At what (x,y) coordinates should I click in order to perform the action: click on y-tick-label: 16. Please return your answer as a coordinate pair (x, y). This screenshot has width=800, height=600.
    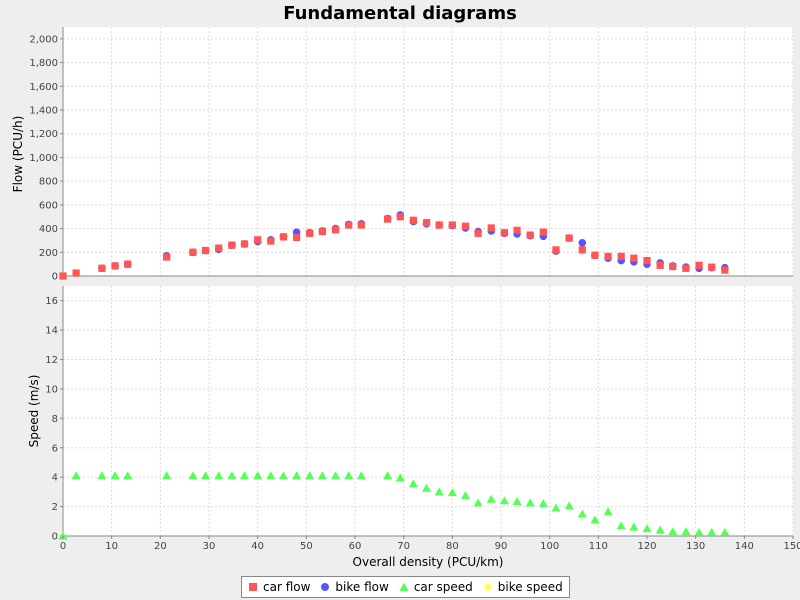
    Looking at the image, I should click on (51, 301).